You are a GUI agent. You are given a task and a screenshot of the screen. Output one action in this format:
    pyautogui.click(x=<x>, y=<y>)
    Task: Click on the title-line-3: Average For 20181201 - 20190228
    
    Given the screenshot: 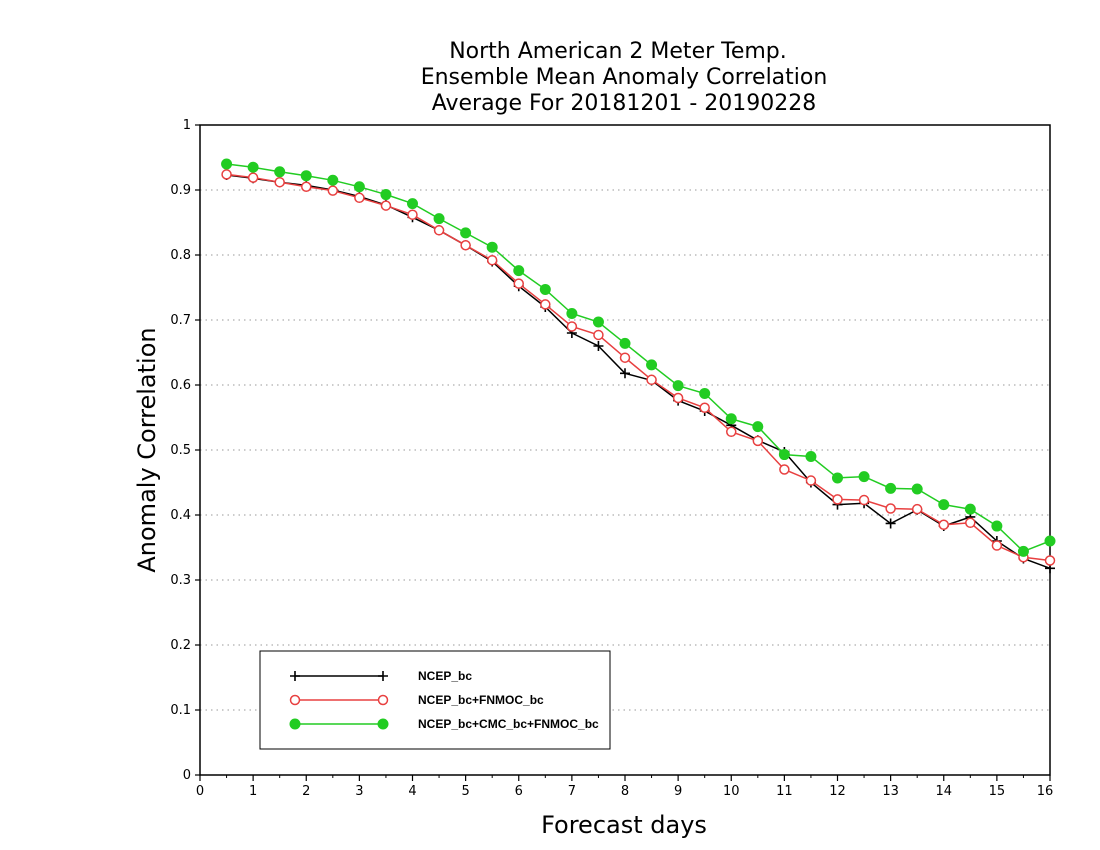 What is the action you would take?
    pyautogui.click(x=624, y=103)
    